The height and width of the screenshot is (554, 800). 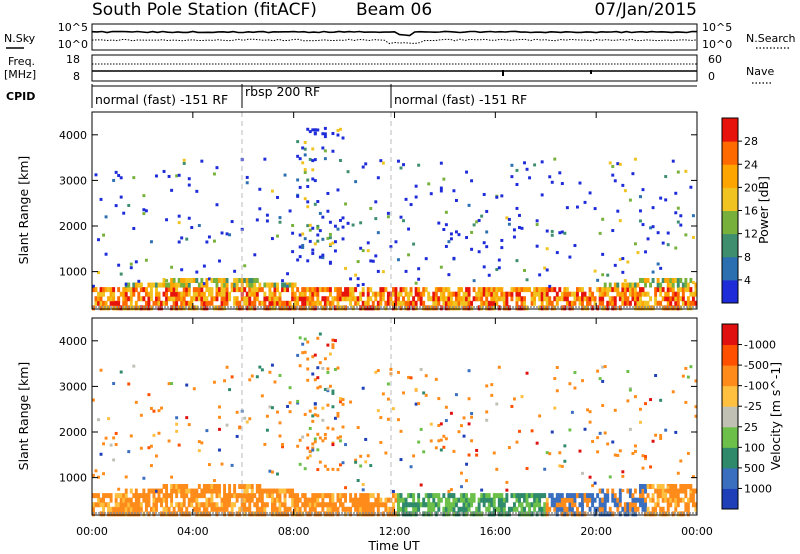 What do you see at coordinates (760, 71) in the screenshot?
I see `nave-label: Nave` at bounding box center [760, 71].